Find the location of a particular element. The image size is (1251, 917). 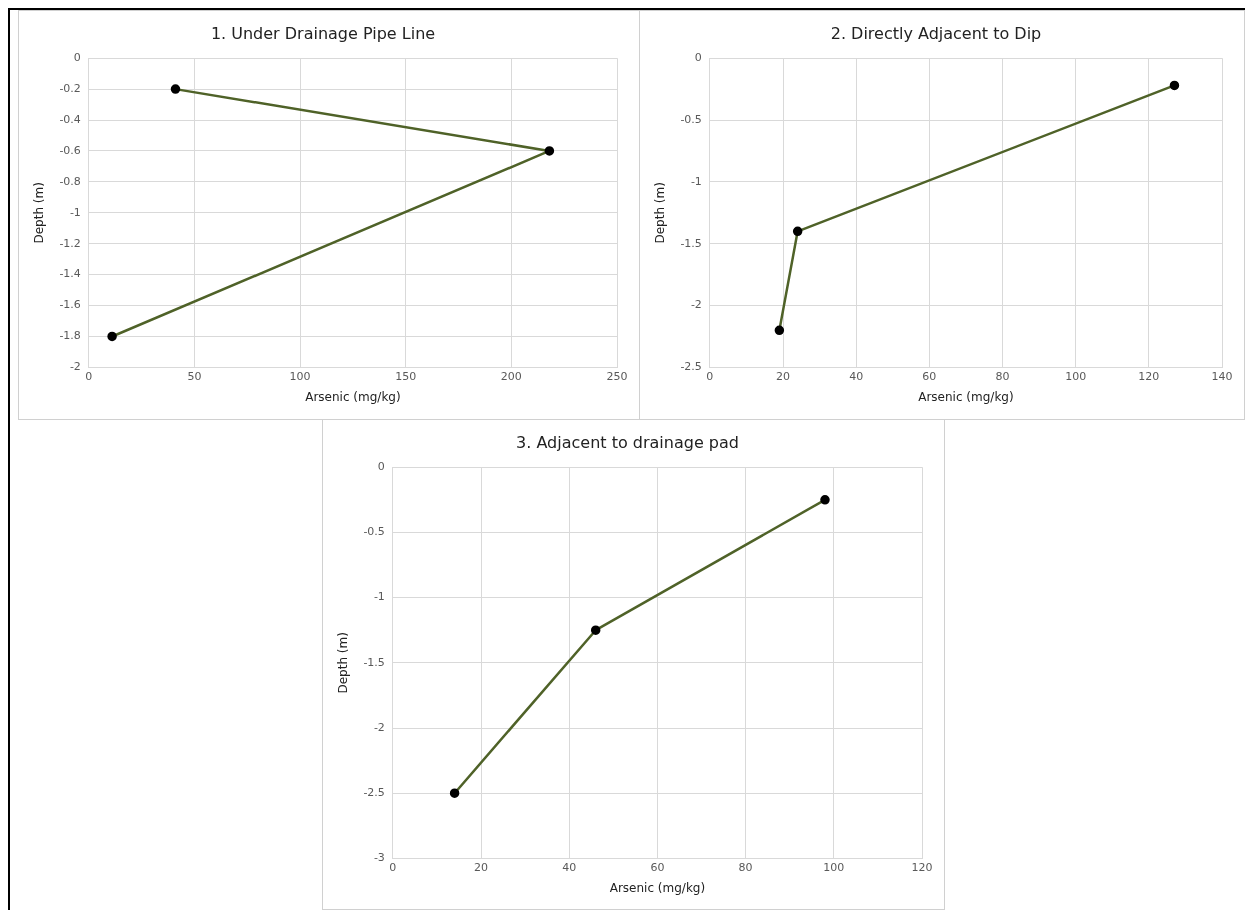

y-tick-label: -1.4 is located at coordinates (70, 274).